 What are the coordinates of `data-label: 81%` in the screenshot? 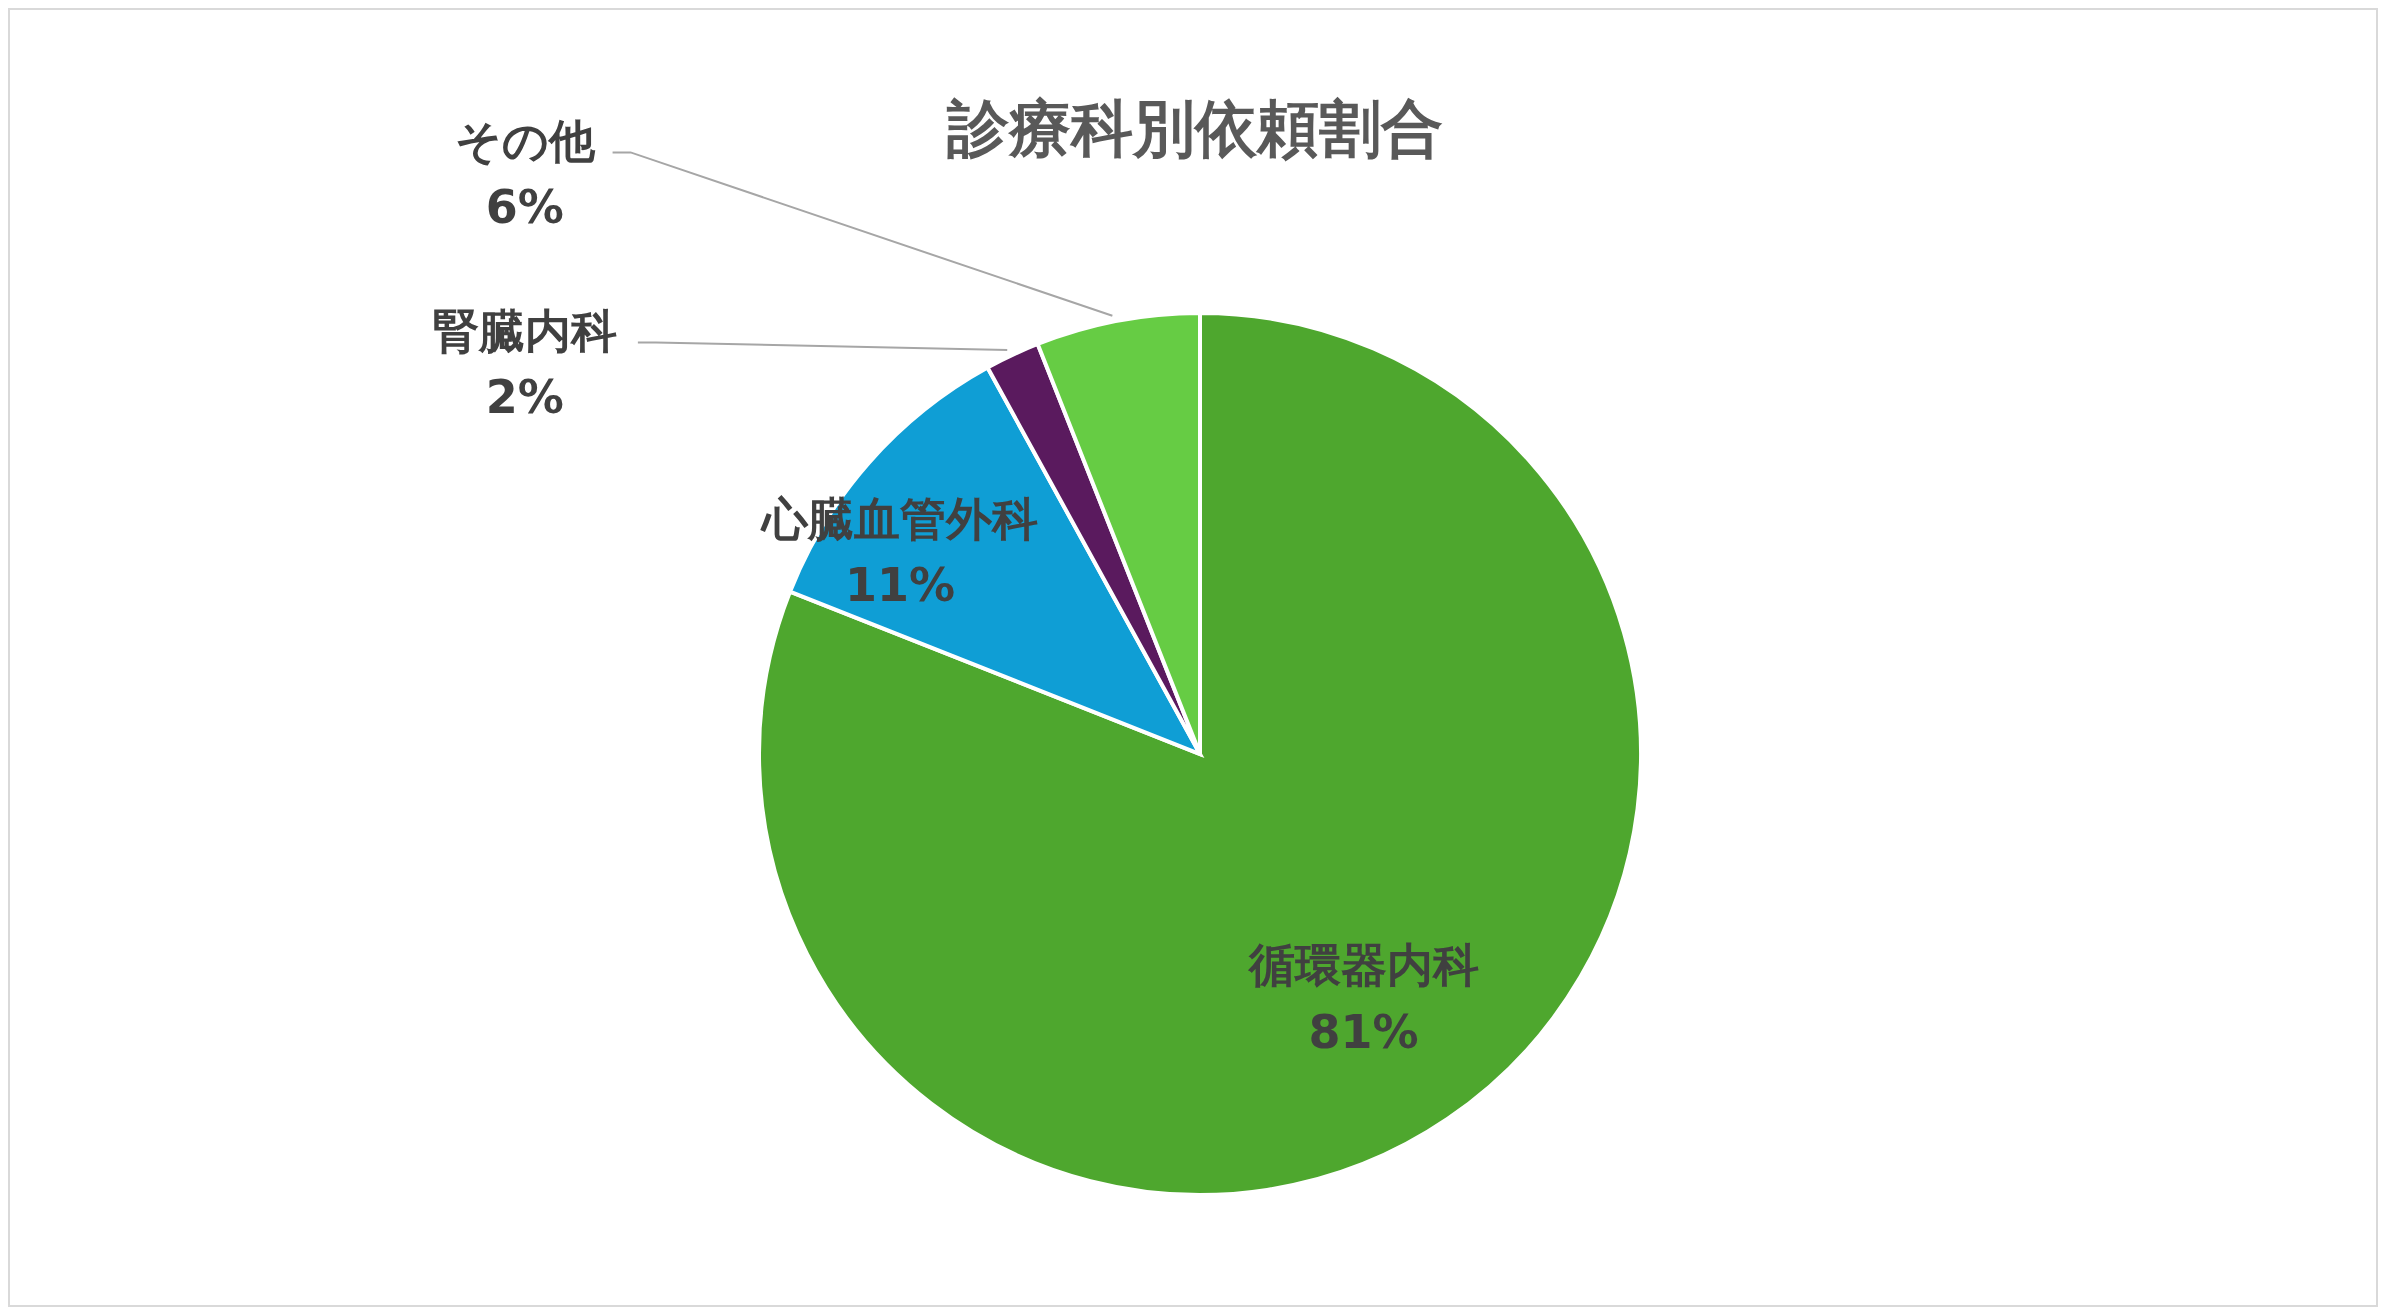 It's located at (1363, 1031).